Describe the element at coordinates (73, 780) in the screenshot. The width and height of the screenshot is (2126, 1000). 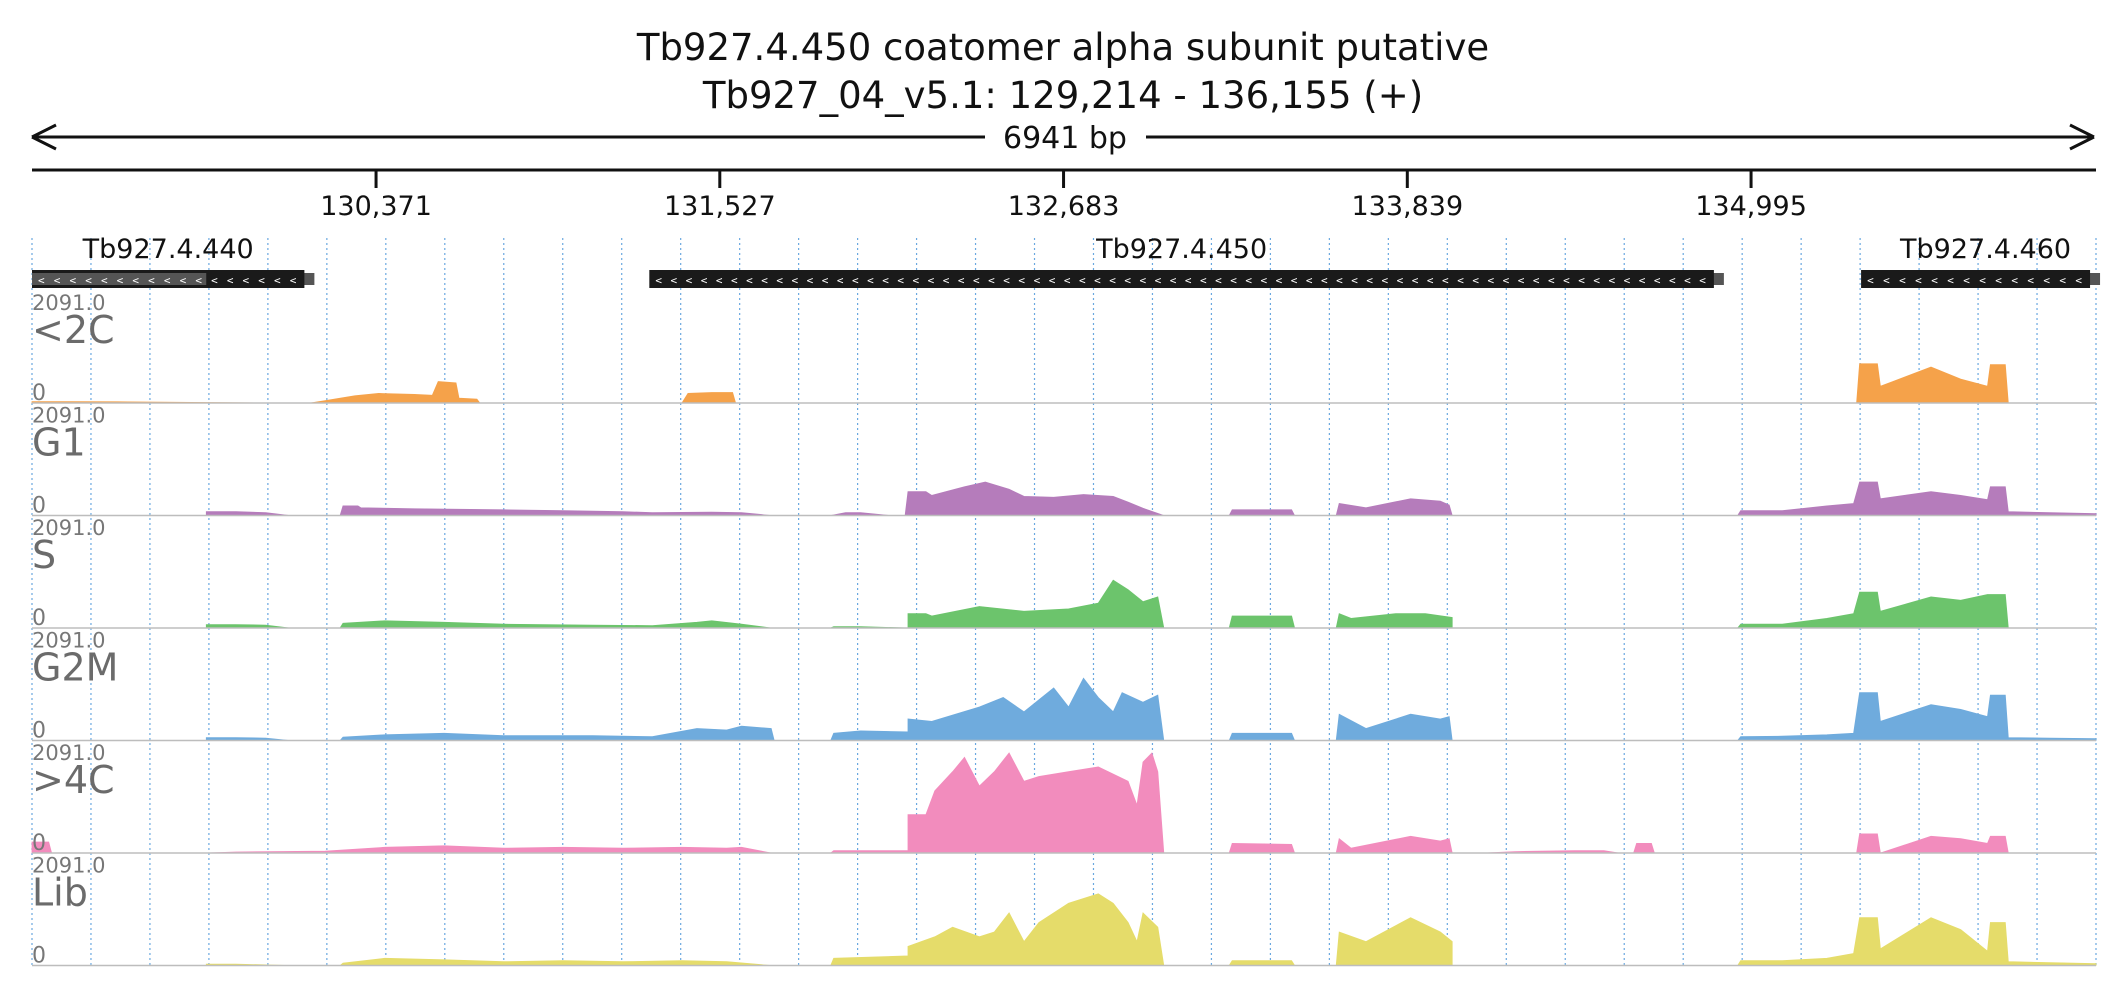
I see `track-label: >4C` at that location.